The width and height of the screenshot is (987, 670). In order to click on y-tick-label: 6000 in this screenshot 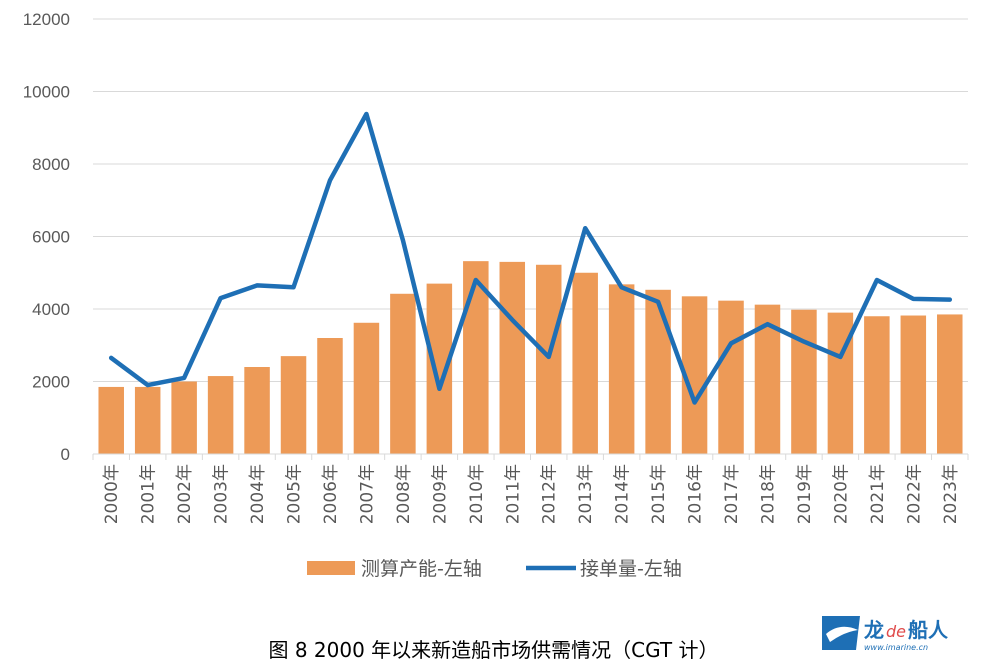, I will do `click(51, 237)`.